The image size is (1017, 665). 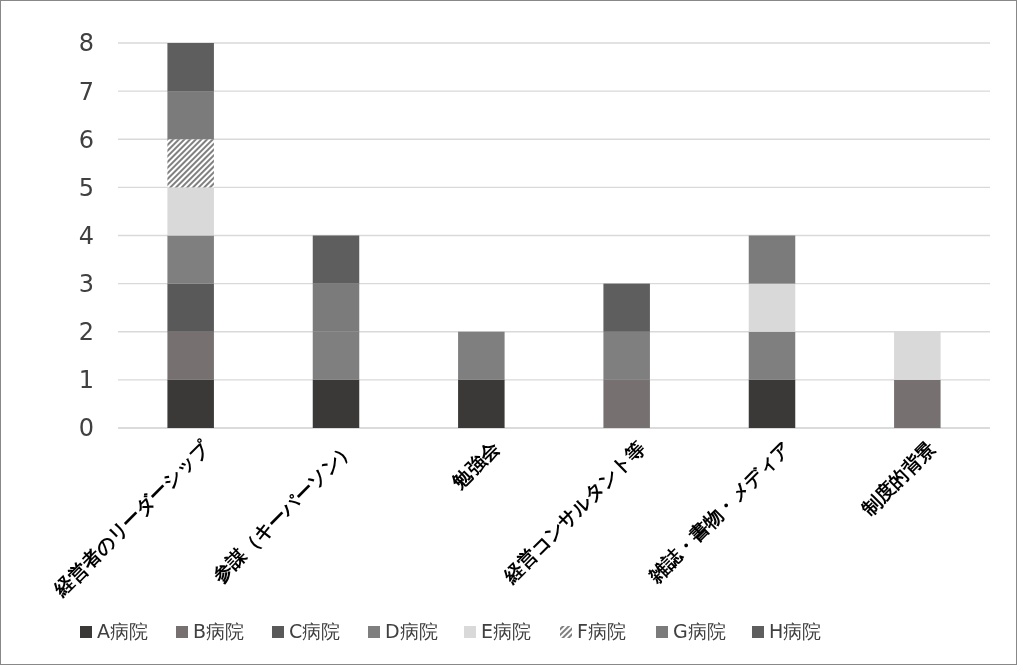 I want to click on legend-label: C病院, so click(x=315, y=631).